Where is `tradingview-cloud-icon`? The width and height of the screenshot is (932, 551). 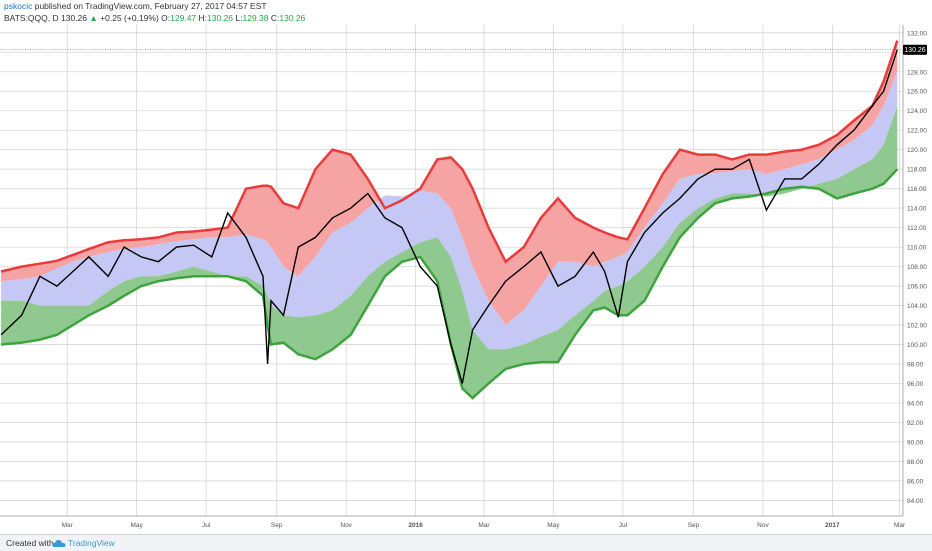 tradingview-cloud-icon is located at coordinates (59, 543).